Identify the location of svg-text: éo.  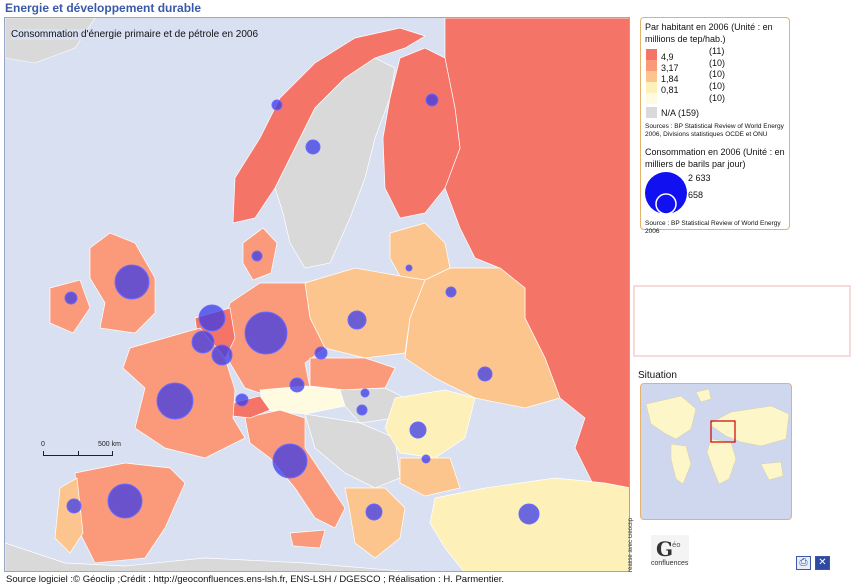
(676, 545).